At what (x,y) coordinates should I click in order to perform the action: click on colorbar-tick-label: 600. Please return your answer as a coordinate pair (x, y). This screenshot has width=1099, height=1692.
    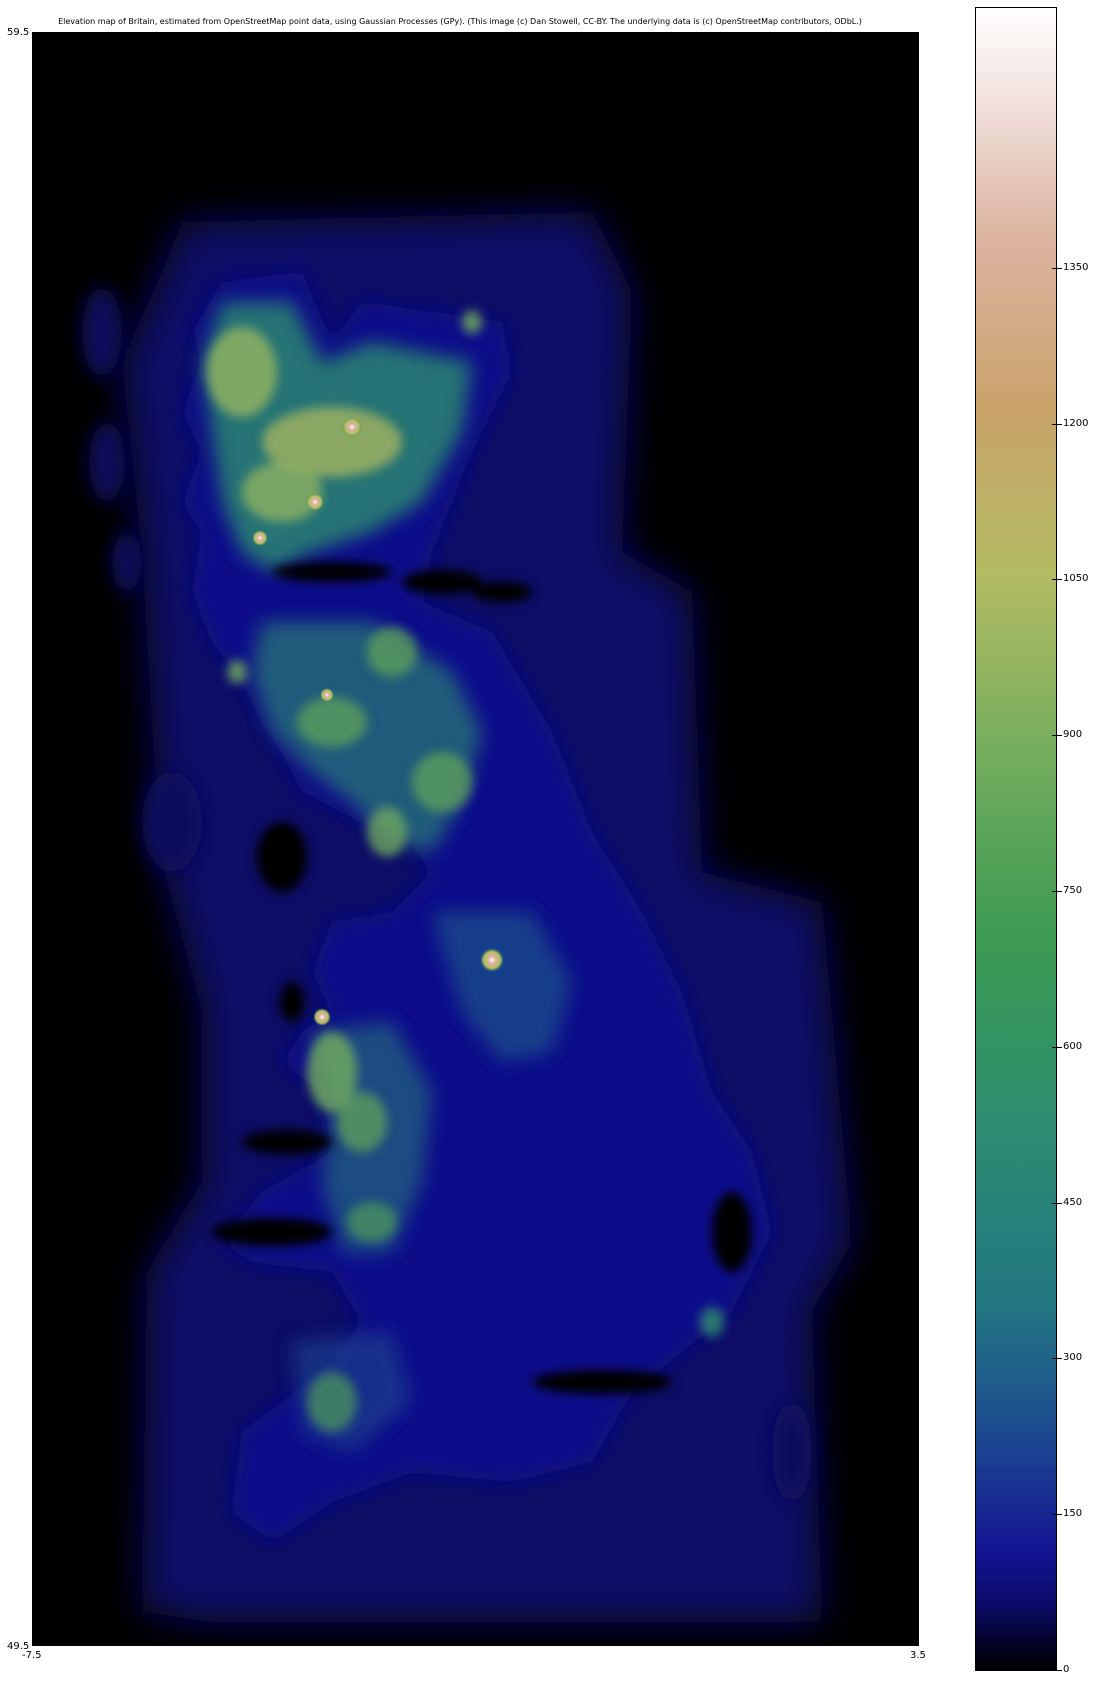
    Looking at the image, I should click on (1073, 1046).